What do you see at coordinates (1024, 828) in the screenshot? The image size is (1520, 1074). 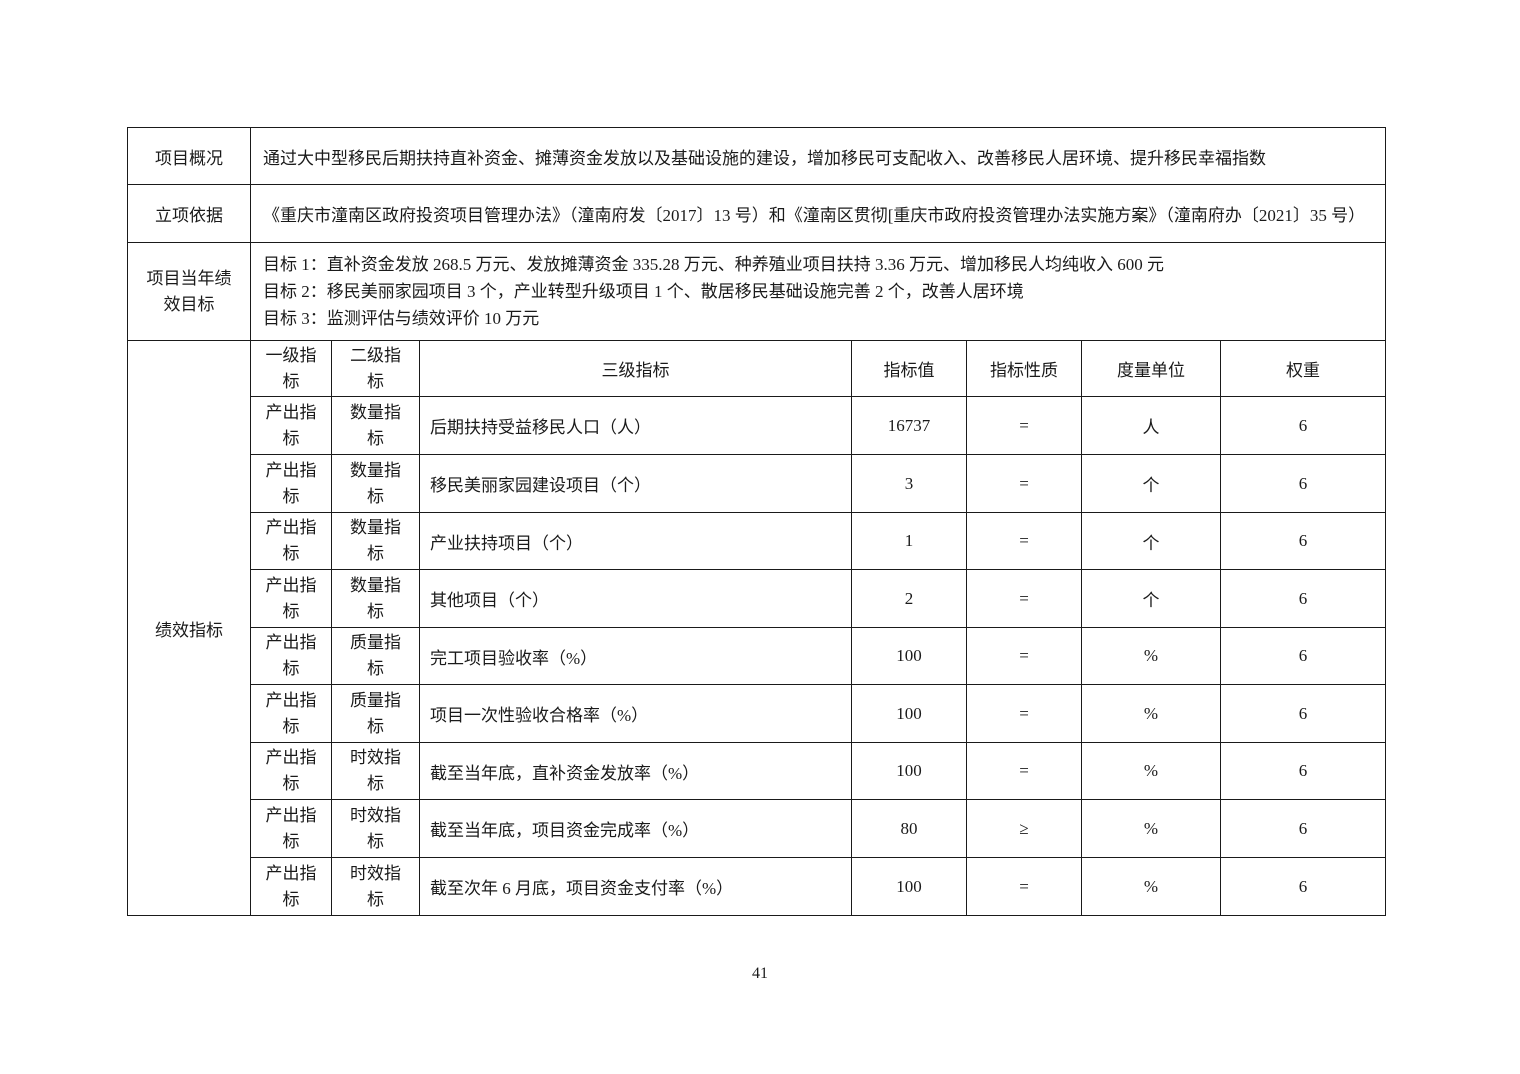 I see `cell-nature: ≥` at bounding box center [1024, 828].